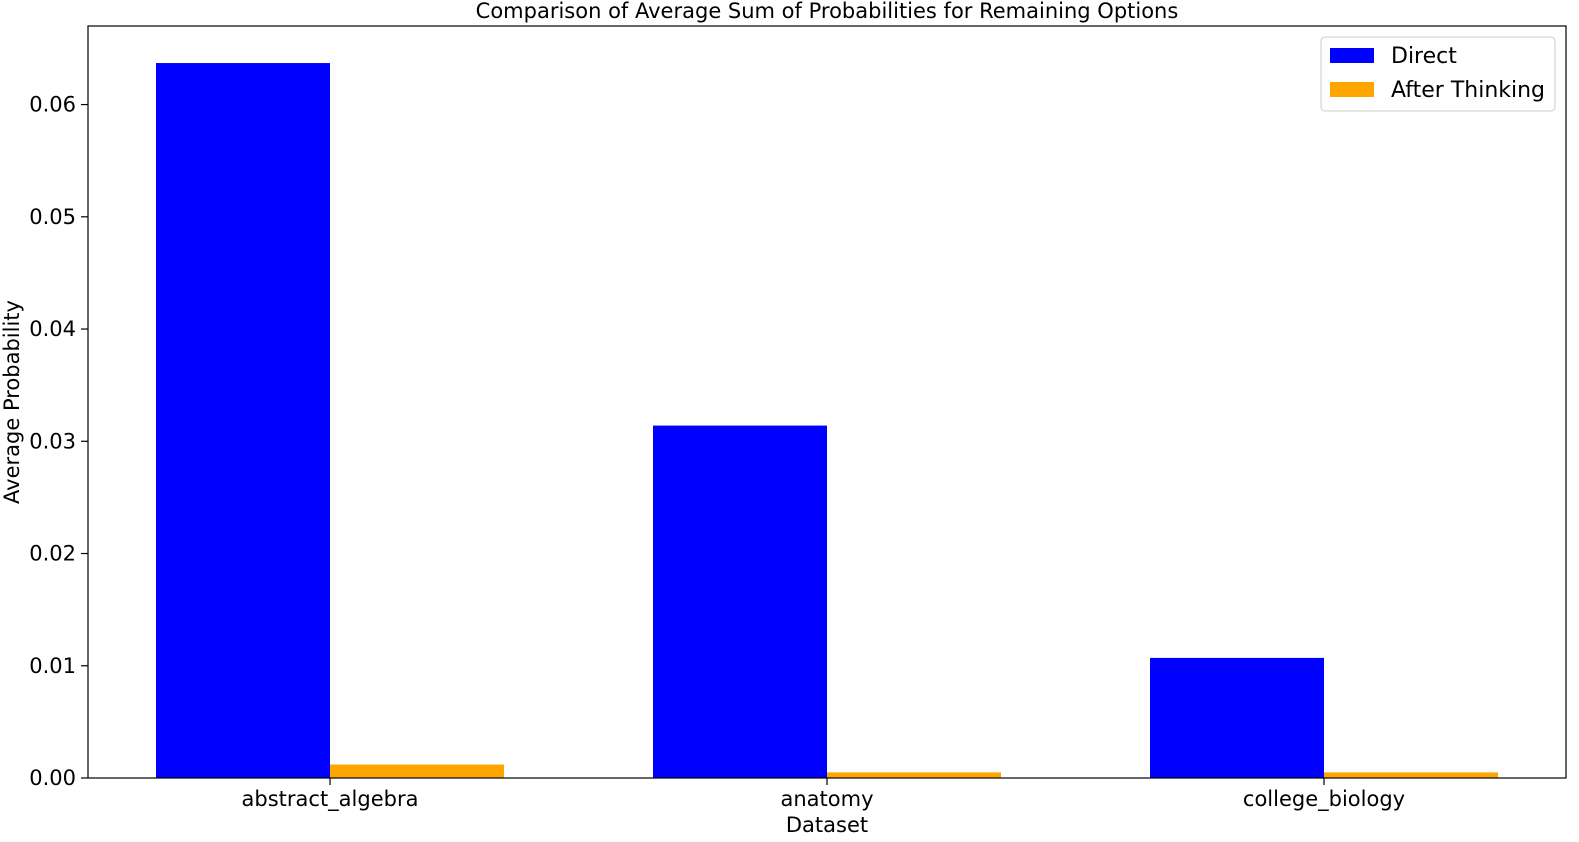  Describe the element at coordinates (52, 778) in the screenshot. I see `y-tick-label: 0.00` at that location.